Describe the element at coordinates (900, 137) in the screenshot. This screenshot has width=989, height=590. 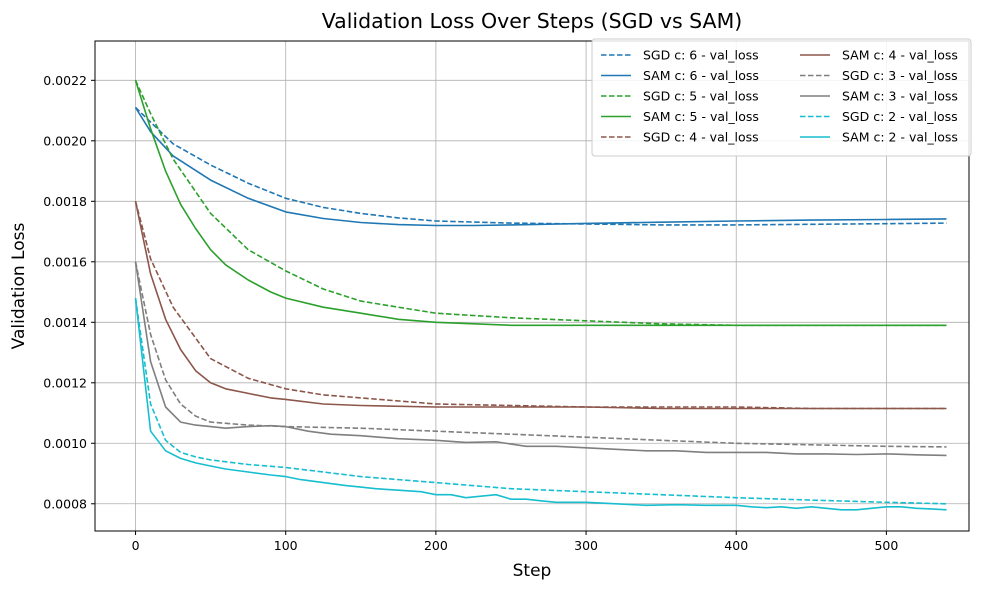
I see `legend-entry-label: SAM c: 2 - val_loss` at that location.